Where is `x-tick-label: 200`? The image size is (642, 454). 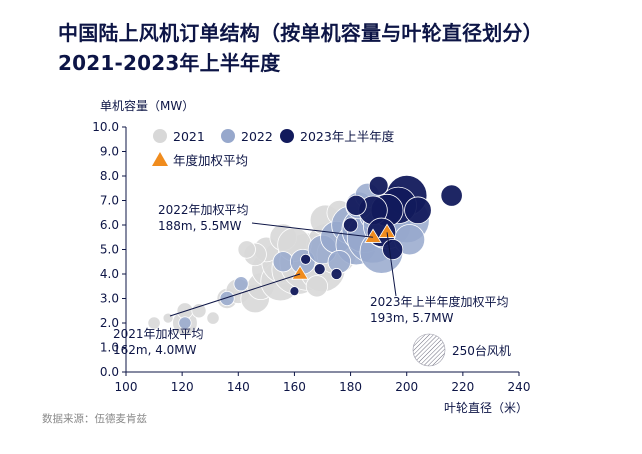 x-tick-label: 200 is located at coordinates (406, 387).